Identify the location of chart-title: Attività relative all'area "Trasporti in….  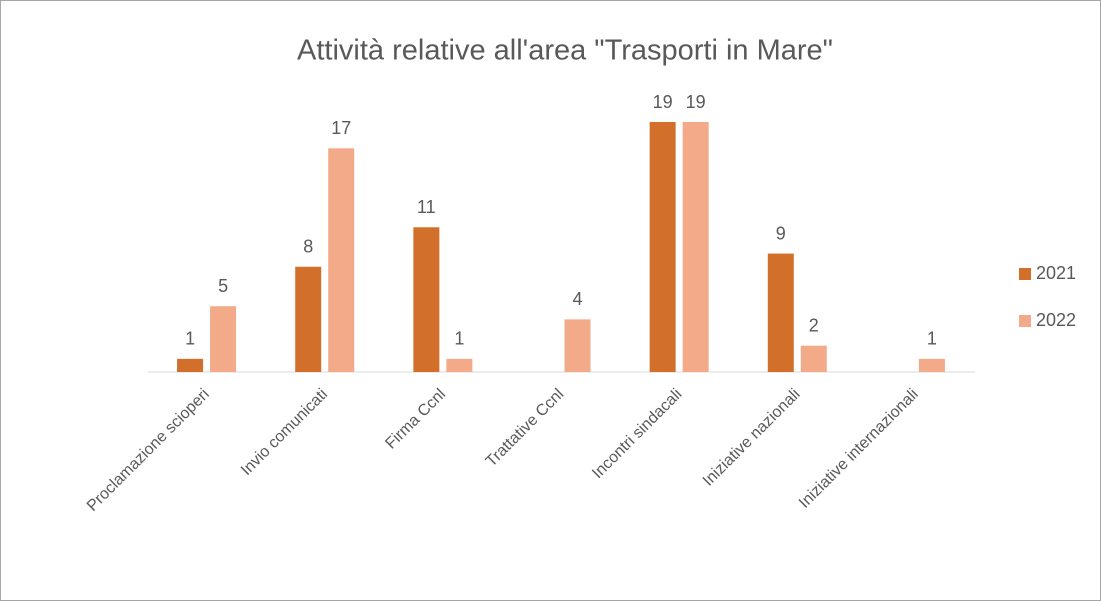
(565, 51).